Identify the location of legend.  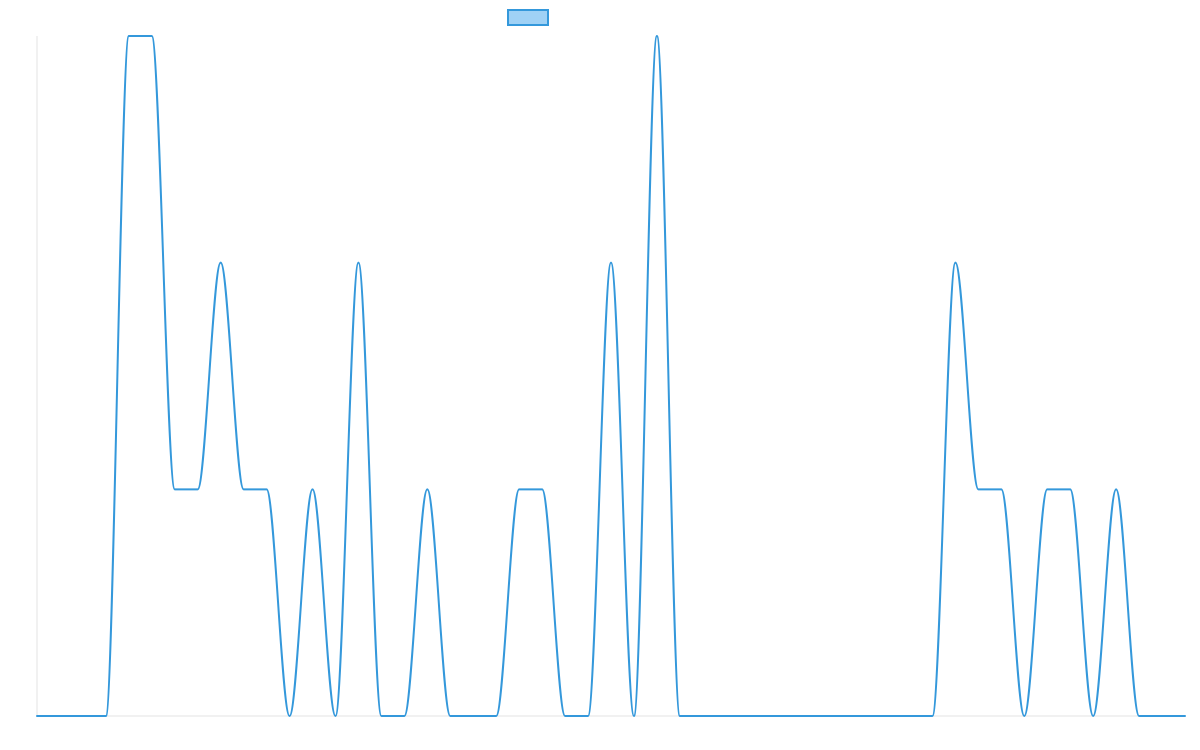
(528, 17).